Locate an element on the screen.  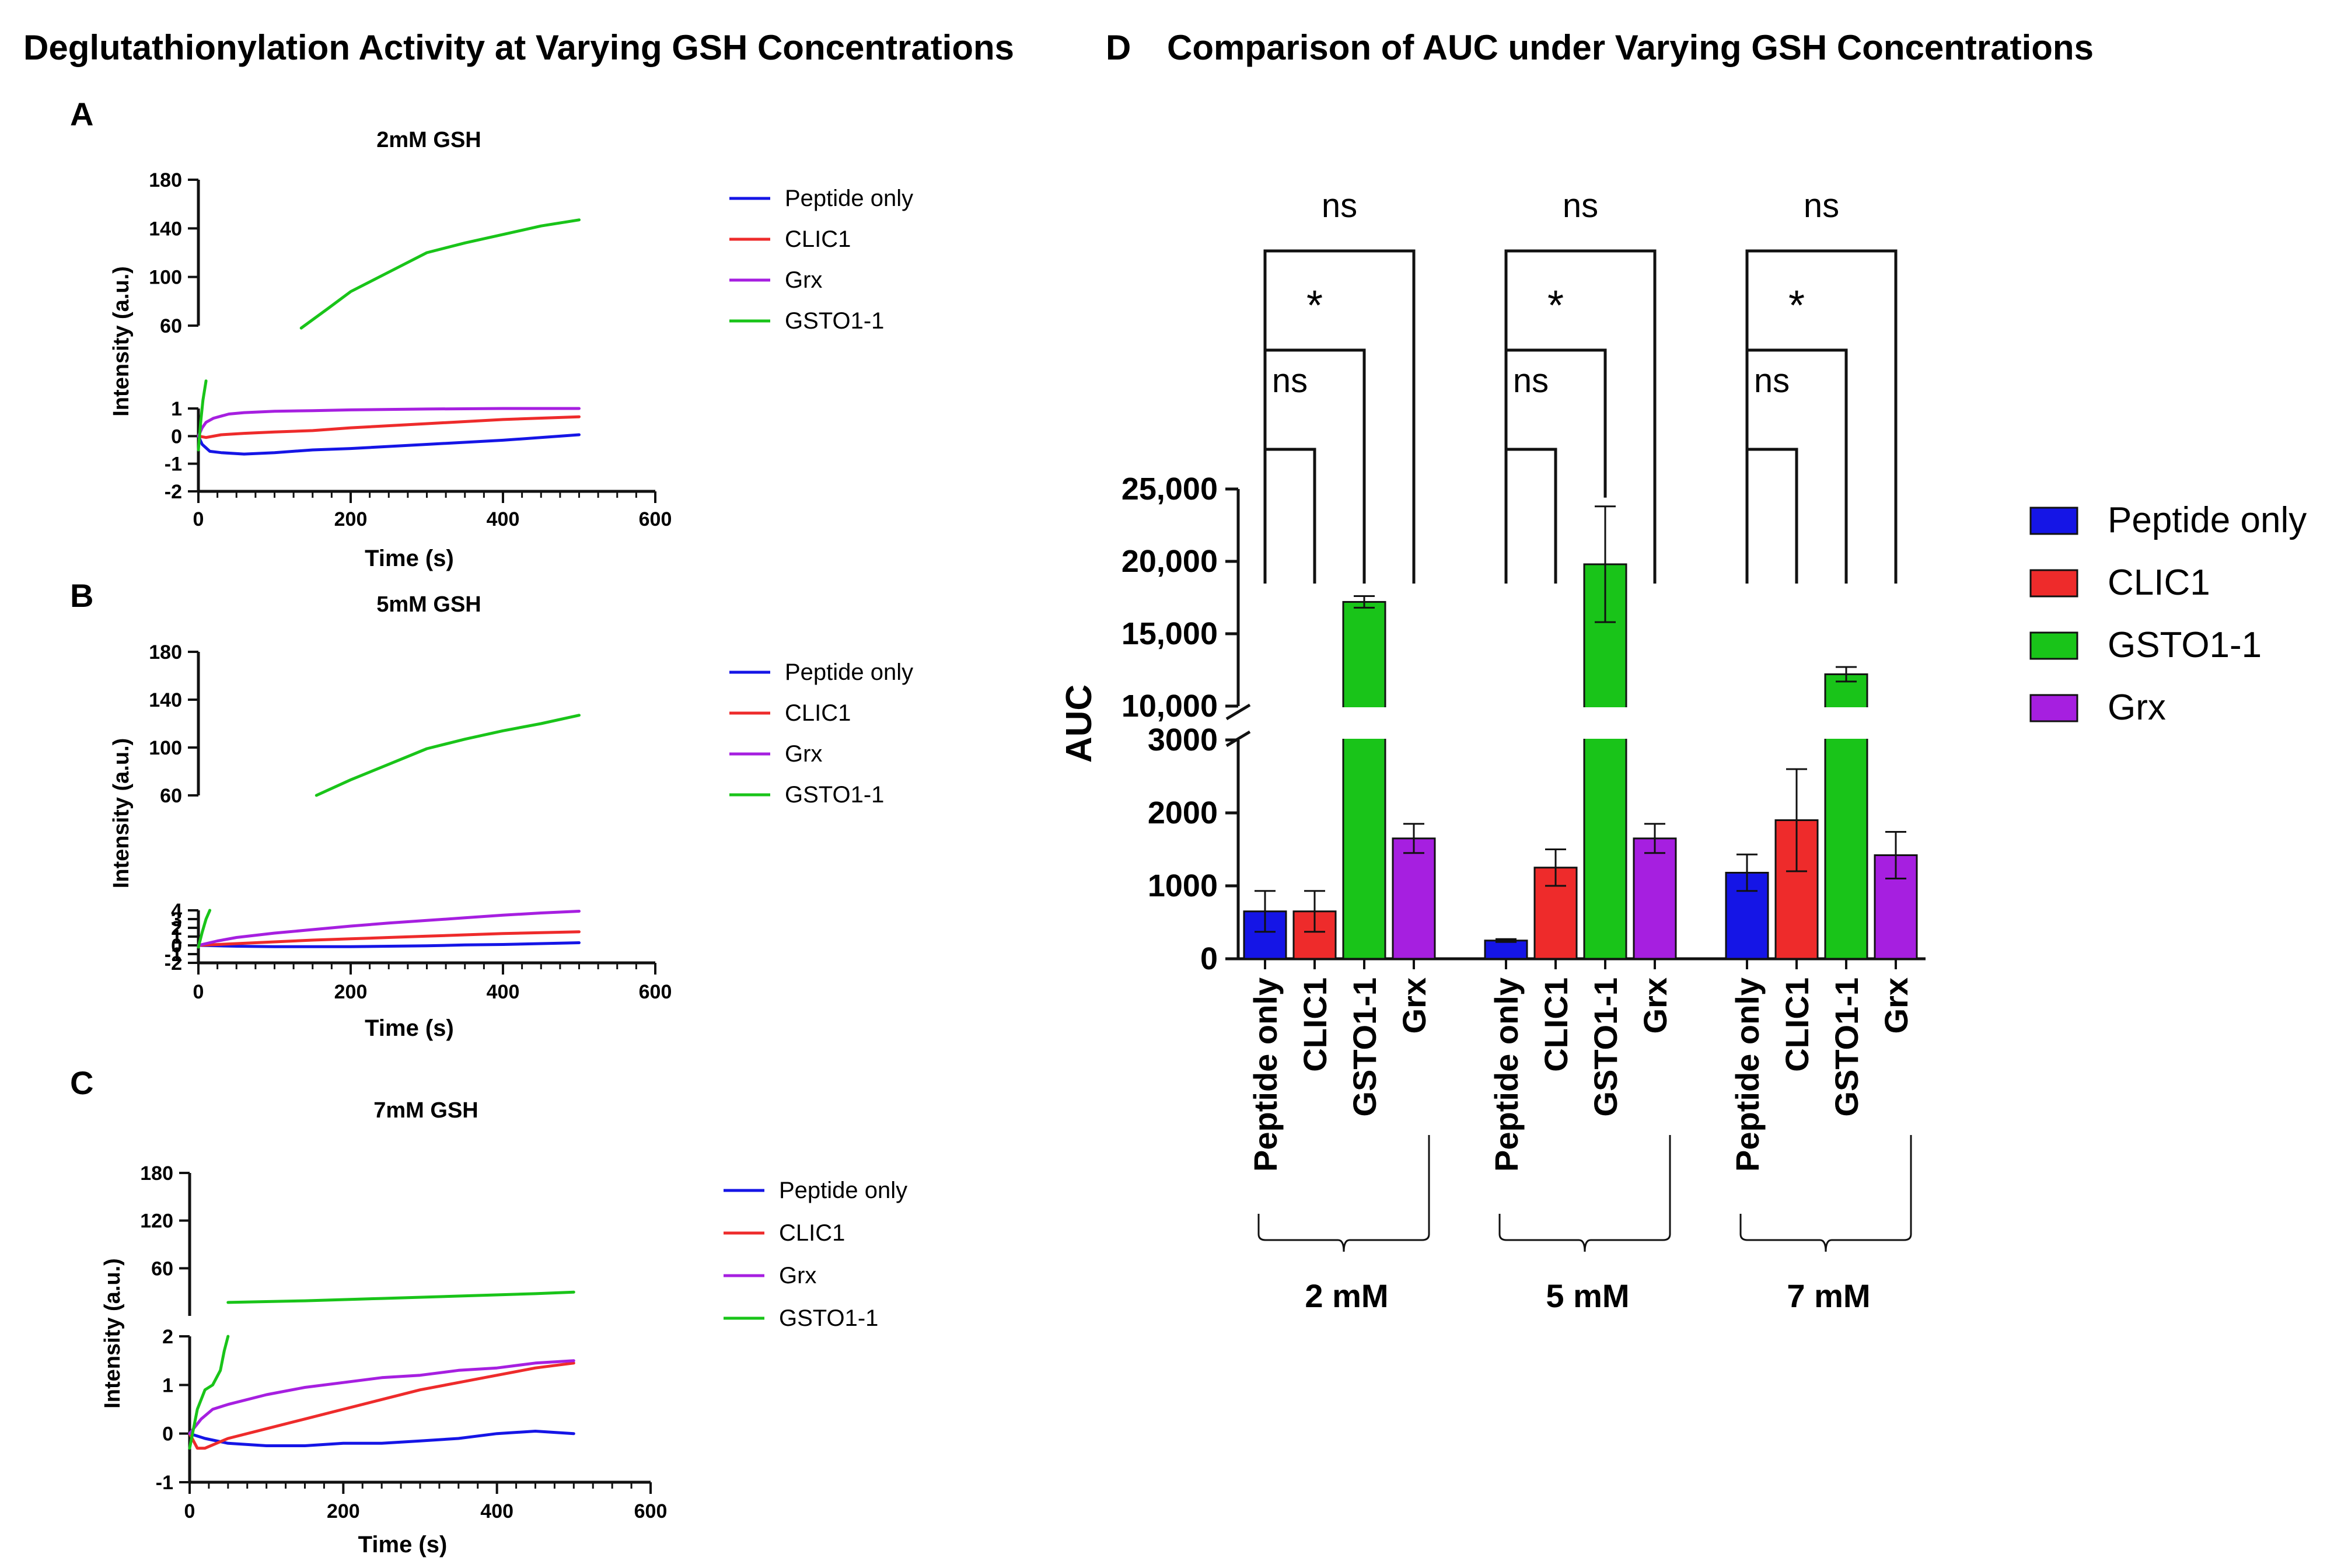
panel-c-x-tick-label: 200 is located at coordinates (343, 1511).